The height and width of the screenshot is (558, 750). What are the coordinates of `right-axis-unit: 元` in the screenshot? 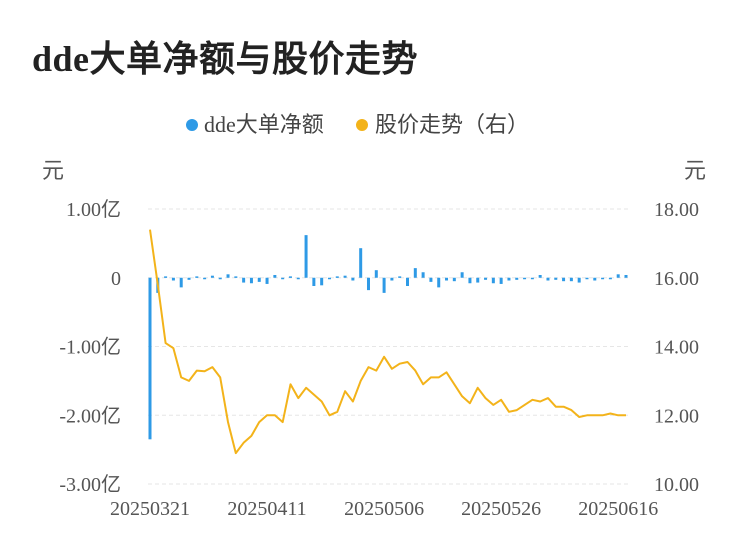 It's located at (695, 170).